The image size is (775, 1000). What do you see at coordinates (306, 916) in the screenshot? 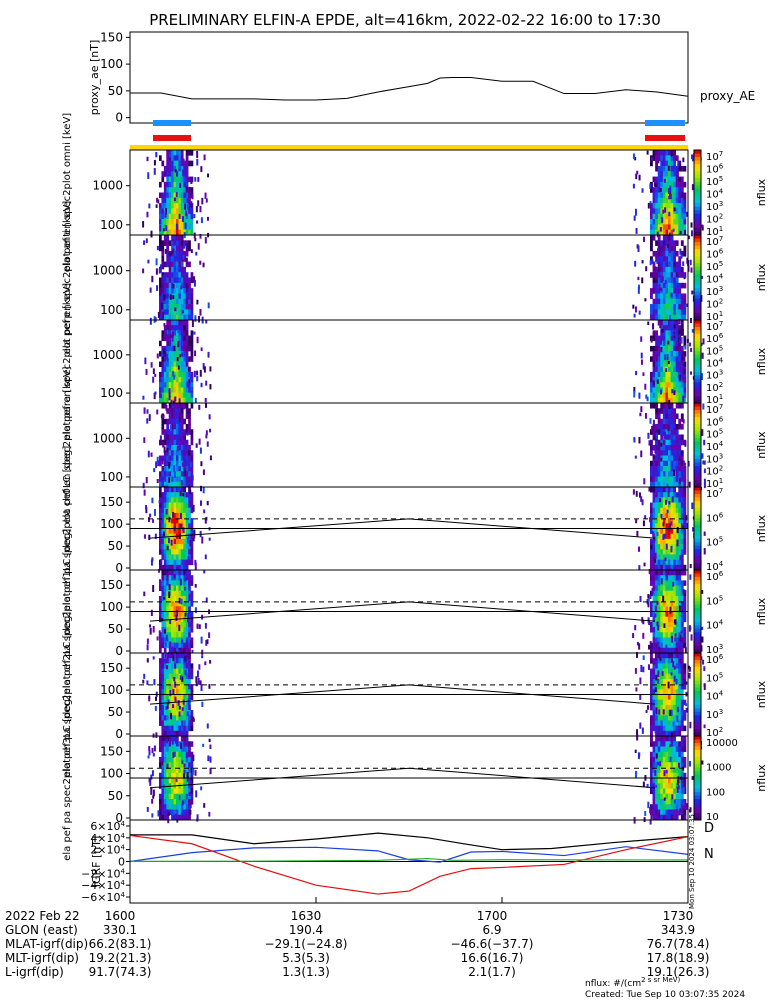
I see `footer-row-value: 1630` at bounding box center [306, 916].